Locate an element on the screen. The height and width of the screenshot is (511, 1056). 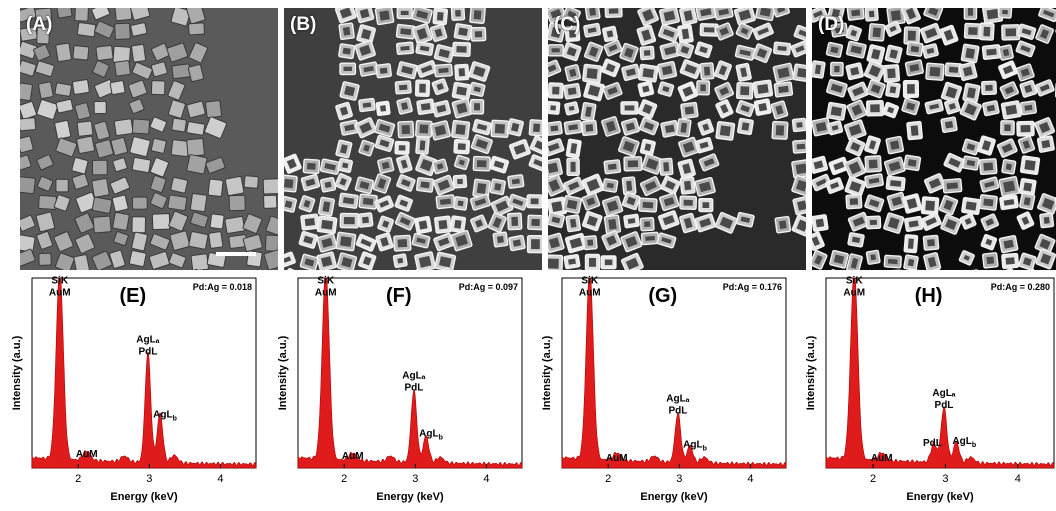
panel-label-c: (C) is located at coordinates (567, 24).